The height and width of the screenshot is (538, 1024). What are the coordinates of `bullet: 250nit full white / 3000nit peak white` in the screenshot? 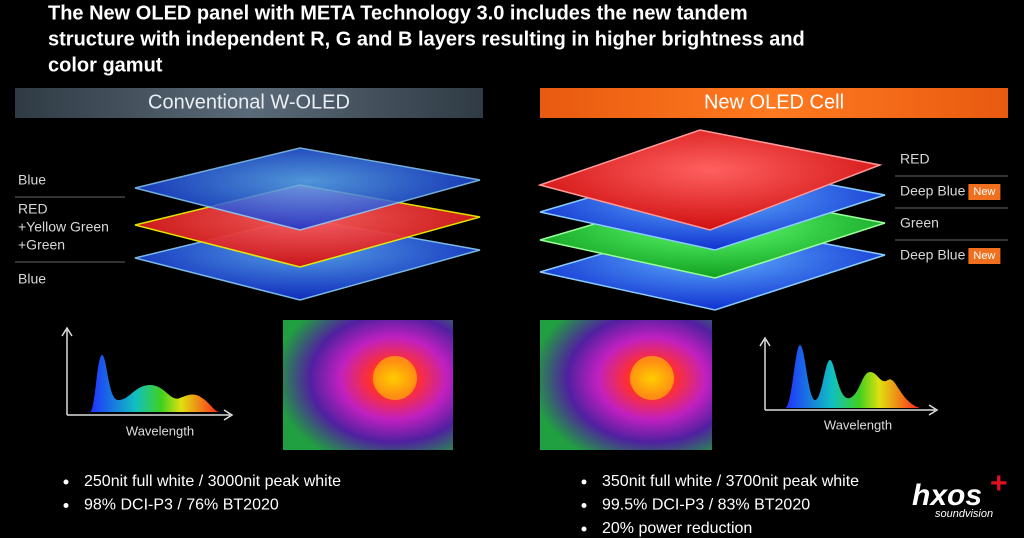 It's located at (212, 481).